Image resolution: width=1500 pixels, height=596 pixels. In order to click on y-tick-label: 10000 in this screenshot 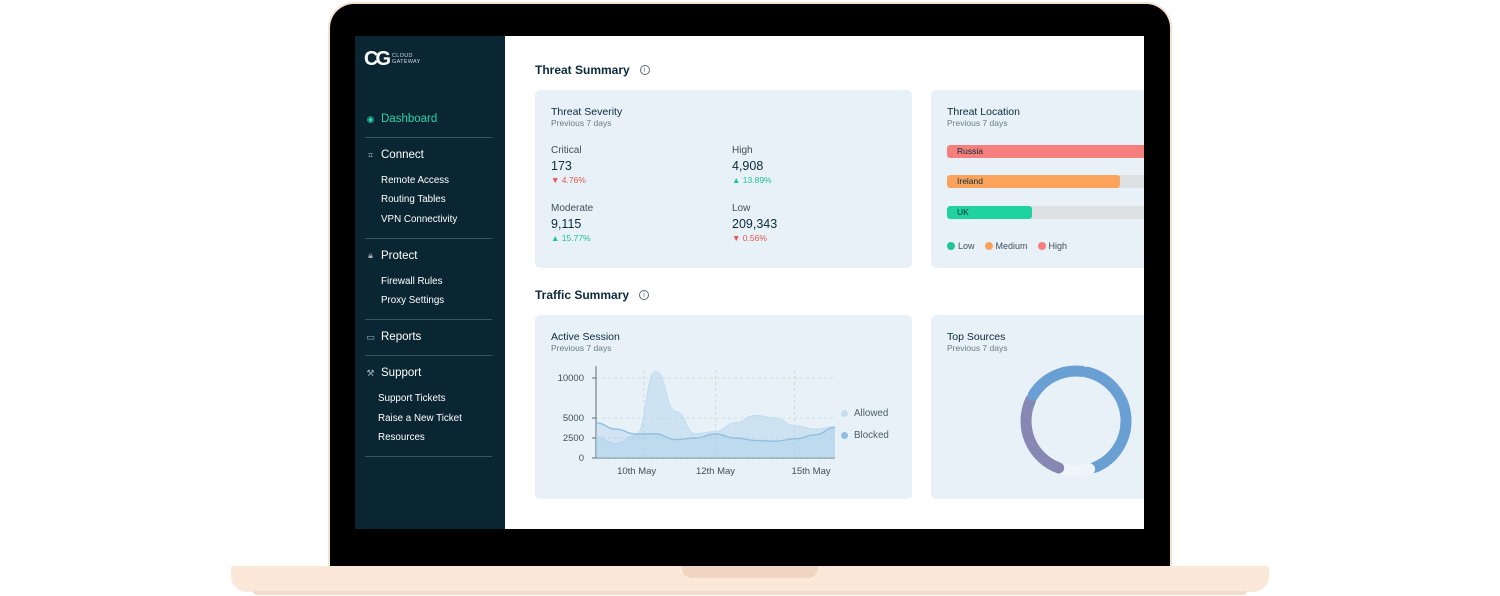, I will do `click(571, 378)`.